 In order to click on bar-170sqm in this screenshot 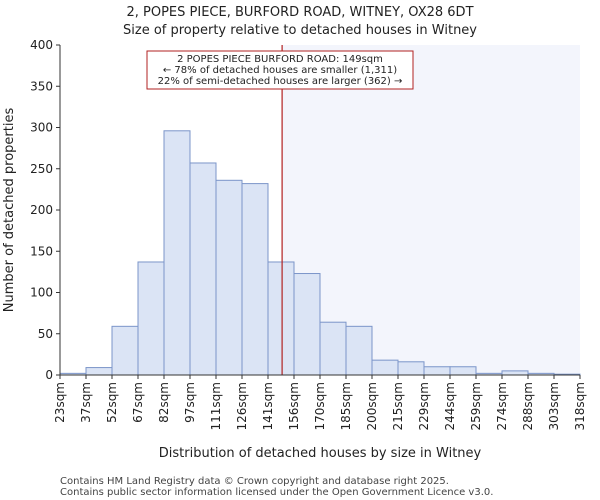, I will do `click(333, 348)`.